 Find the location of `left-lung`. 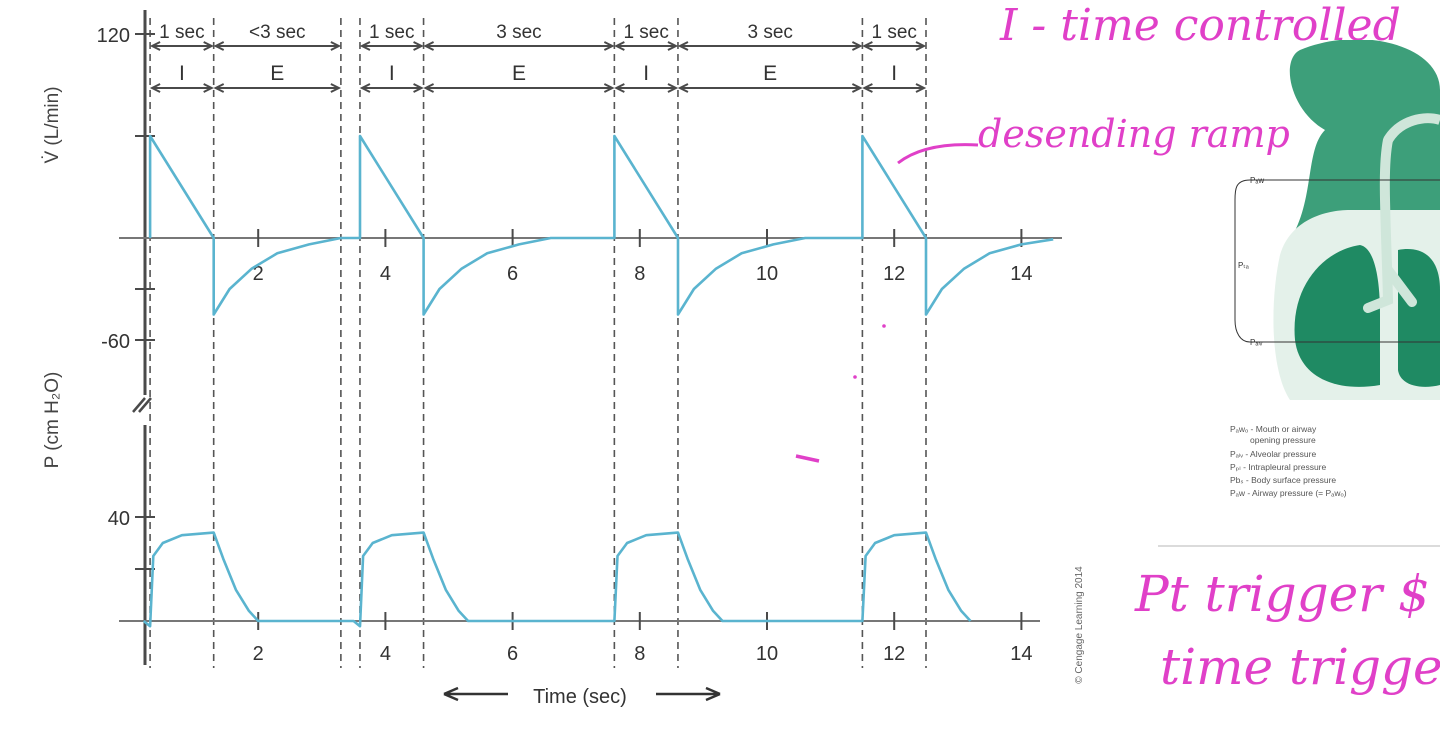

left-lung is located at coordinates (1337, 316).